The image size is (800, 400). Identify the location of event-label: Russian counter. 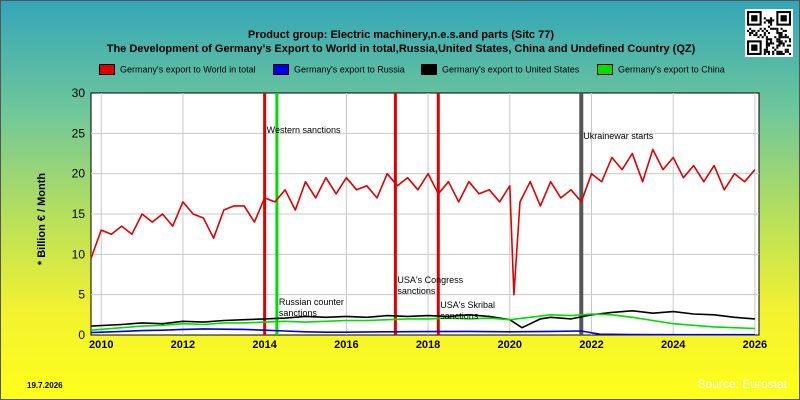
(311, 302).